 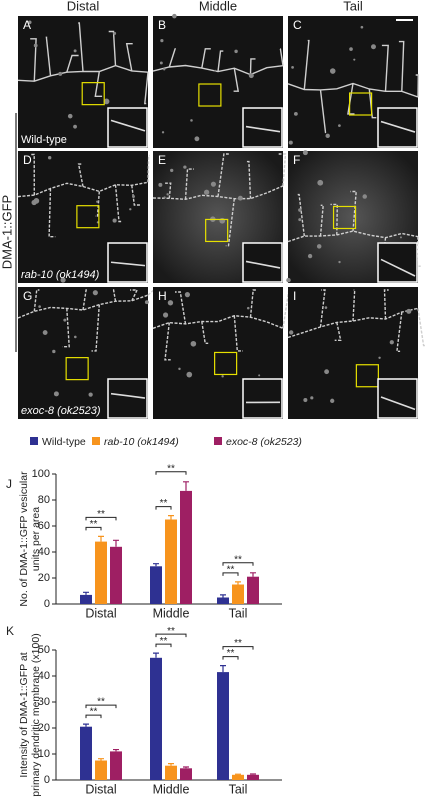 What do you see at coordinates (162, 25) in the screenshot?
I see `panel-letter: B` at bounding box center [162, 25].